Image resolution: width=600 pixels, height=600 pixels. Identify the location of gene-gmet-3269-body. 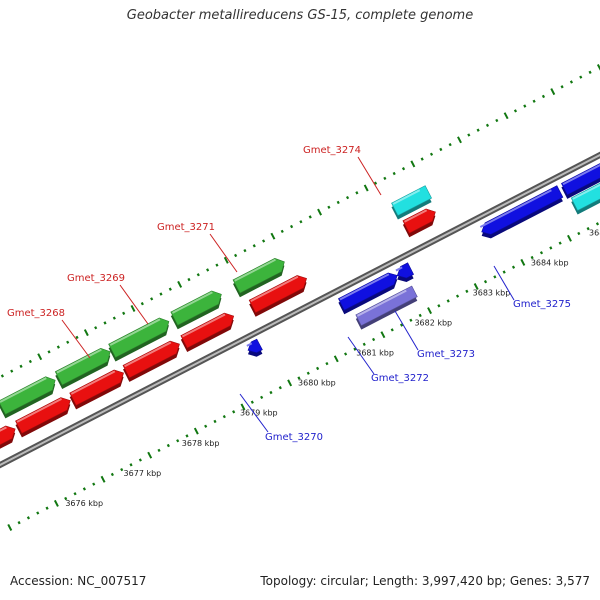
(196, 308).